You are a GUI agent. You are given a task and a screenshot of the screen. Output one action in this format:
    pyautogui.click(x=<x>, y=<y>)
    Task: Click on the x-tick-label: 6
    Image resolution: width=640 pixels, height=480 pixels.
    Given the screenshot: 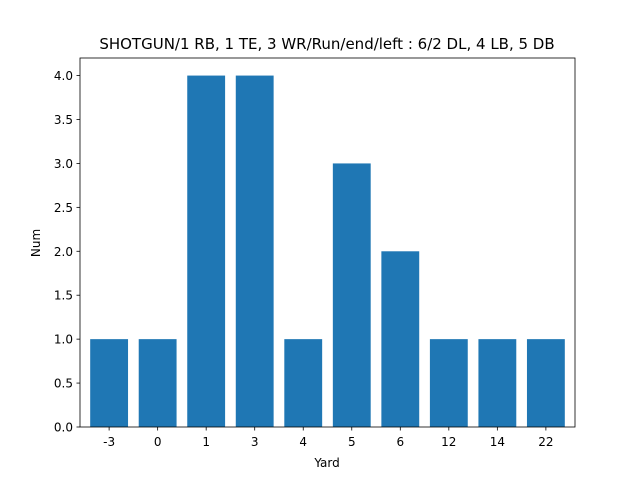 What is the action you would take?
    pyautogui.click(x=400, y=442)
    